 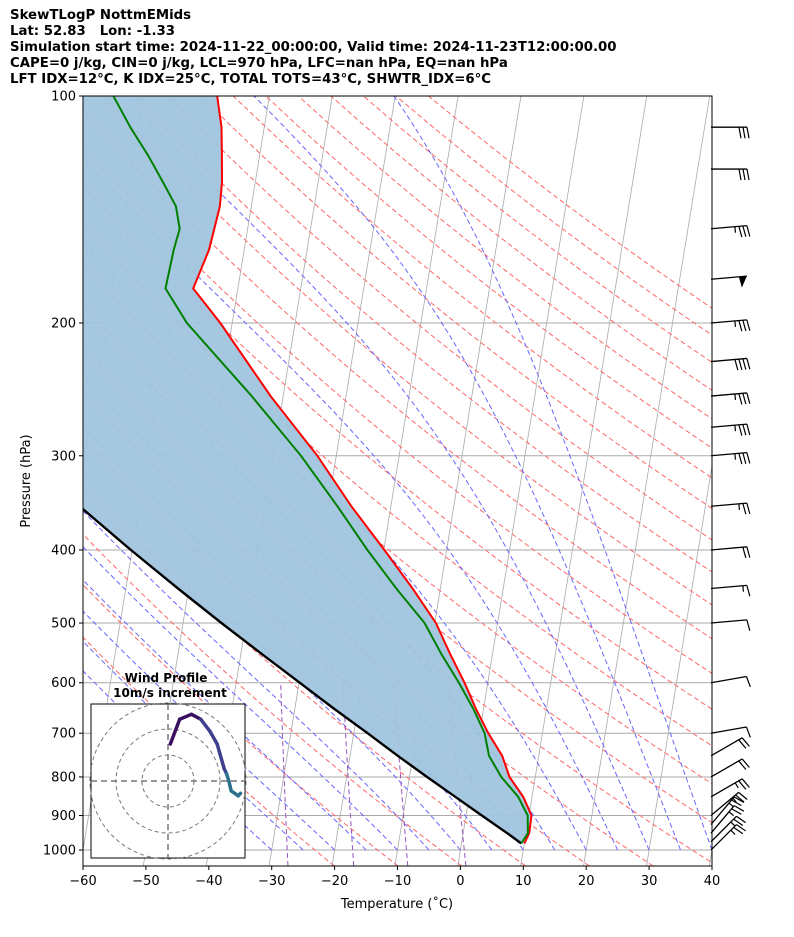 What do you see at coordinates (166, 678) in the screenshot?
I see `hodograph-title: Wind Profile` at bounding box center [166, 678].